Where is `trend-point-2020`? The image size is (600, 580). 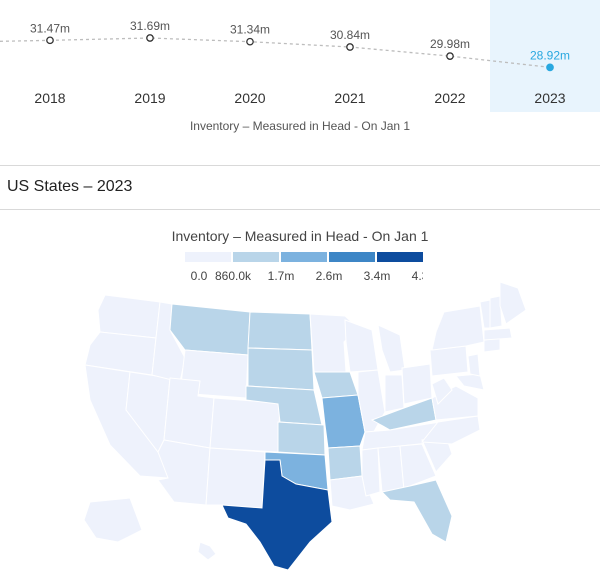 trend-point-2020 is located at coordinates (250, 41).